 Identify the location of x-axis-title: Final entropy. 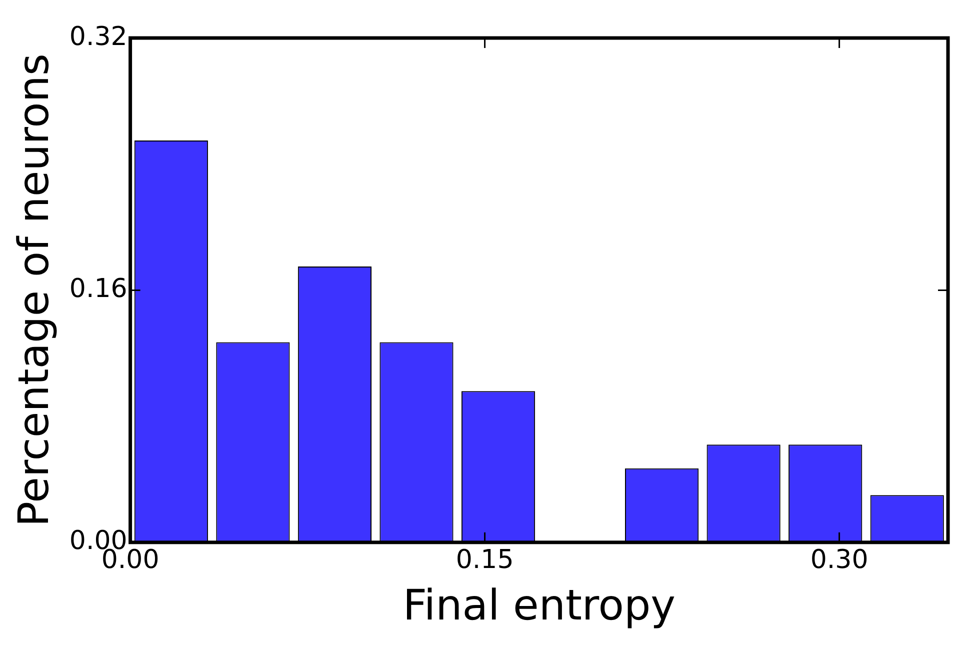
(539, 605).